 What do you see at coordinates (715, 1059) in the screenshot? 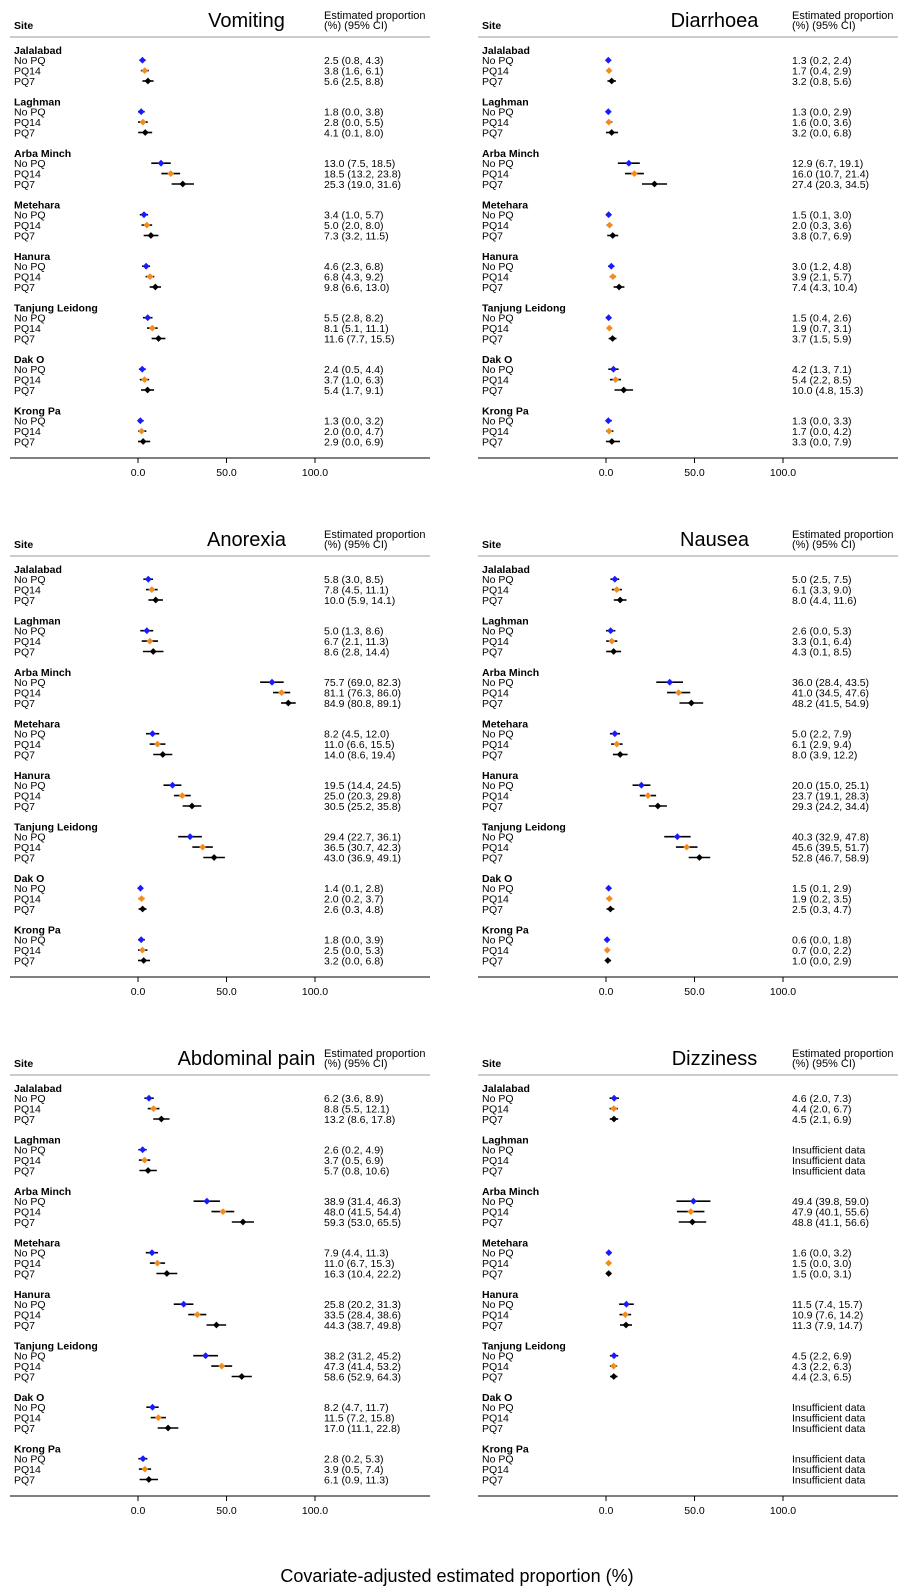
I see `panel-title: Dizziness` at bounding box center [715, 1059].